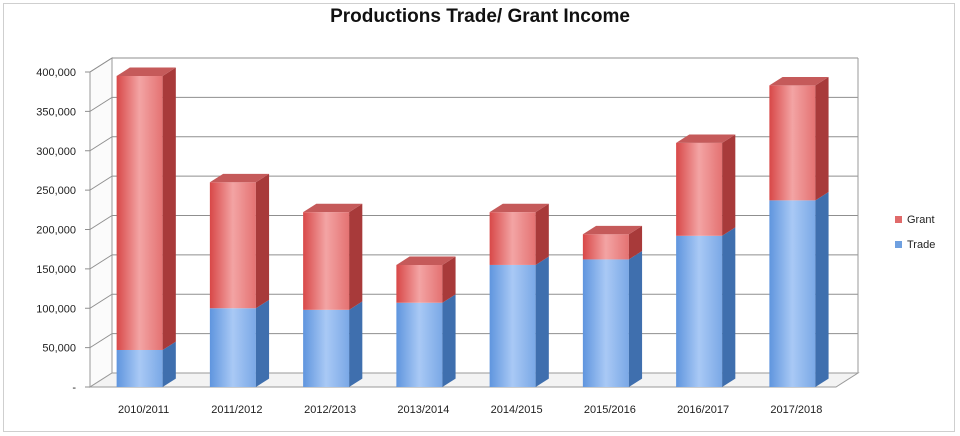 The height and width of the screenshot is (436, 960). I want to click on x-tick-label: 2014/2015, so click(517, 410).